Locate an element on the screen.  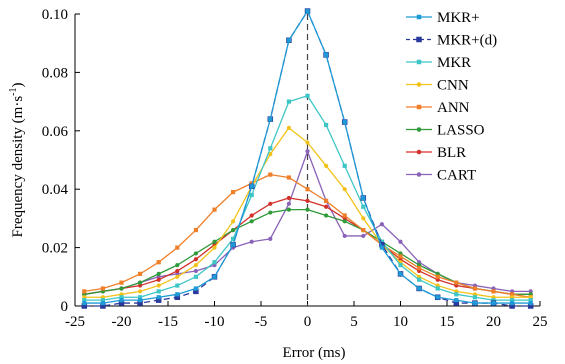
legend-label-lasso: LASSO is located at coordinates (461, 131).